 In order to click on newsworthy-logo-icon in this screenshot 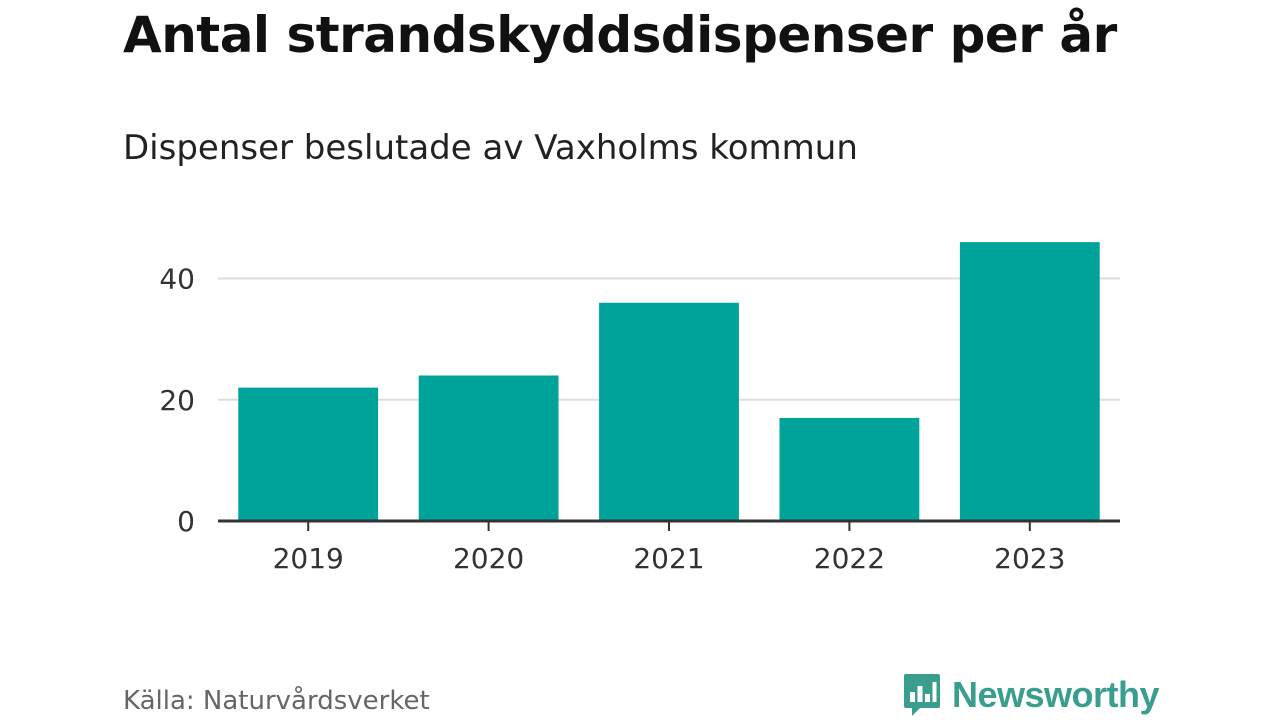, I will do `click(922, 695)`.